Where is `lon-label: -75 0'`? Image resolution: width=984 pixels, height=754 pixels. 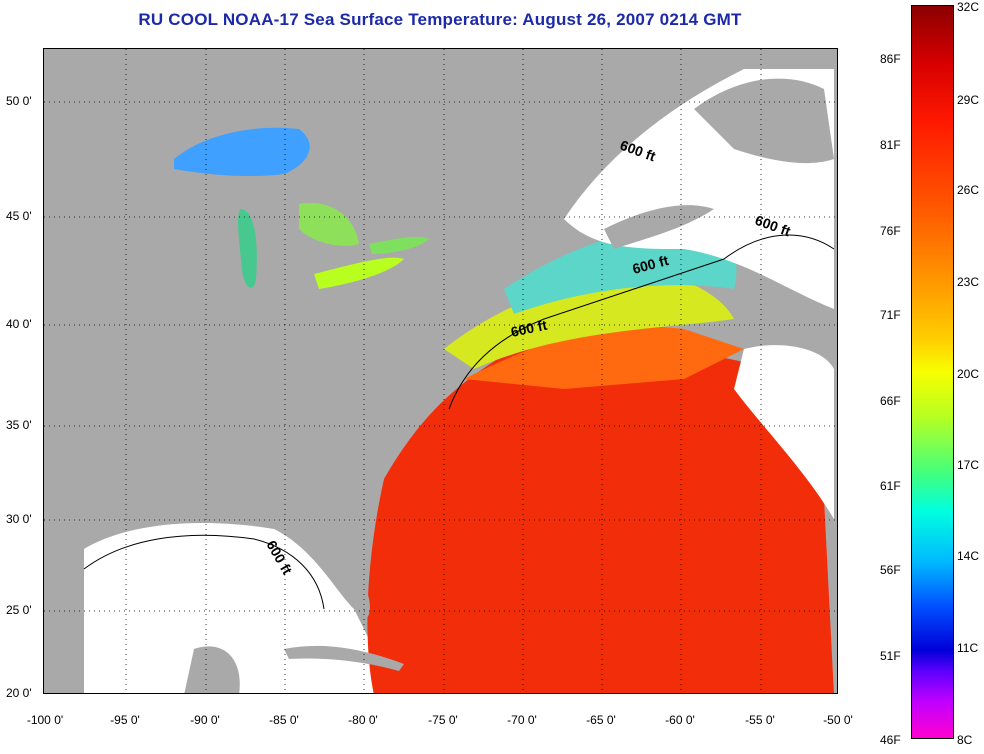
lon-label: -75 0' is located at coordinates (443, 720).